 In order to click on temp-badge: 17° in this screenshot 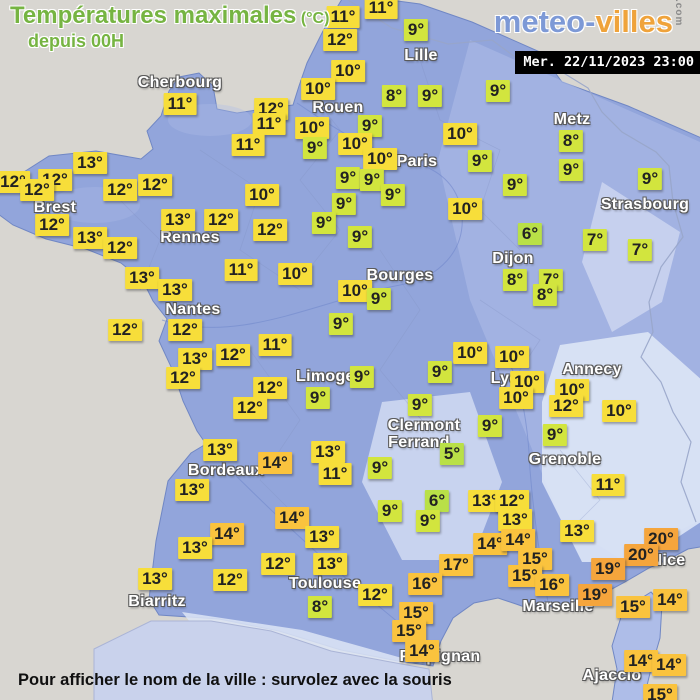, I will do `click(456, 565)`.